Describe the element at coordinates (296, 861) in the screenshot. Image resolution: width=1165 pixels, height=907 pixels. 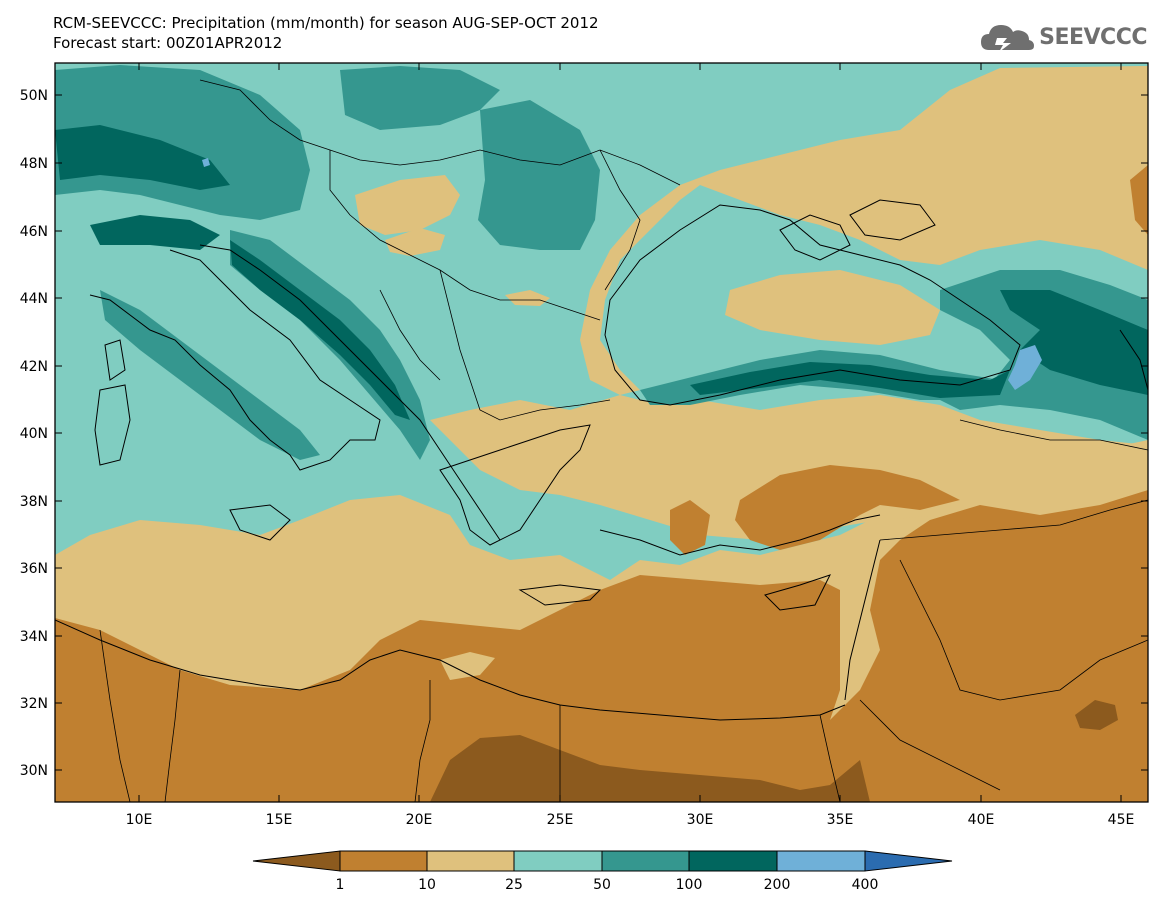
I see `legend-swatch-lt1` at that location.